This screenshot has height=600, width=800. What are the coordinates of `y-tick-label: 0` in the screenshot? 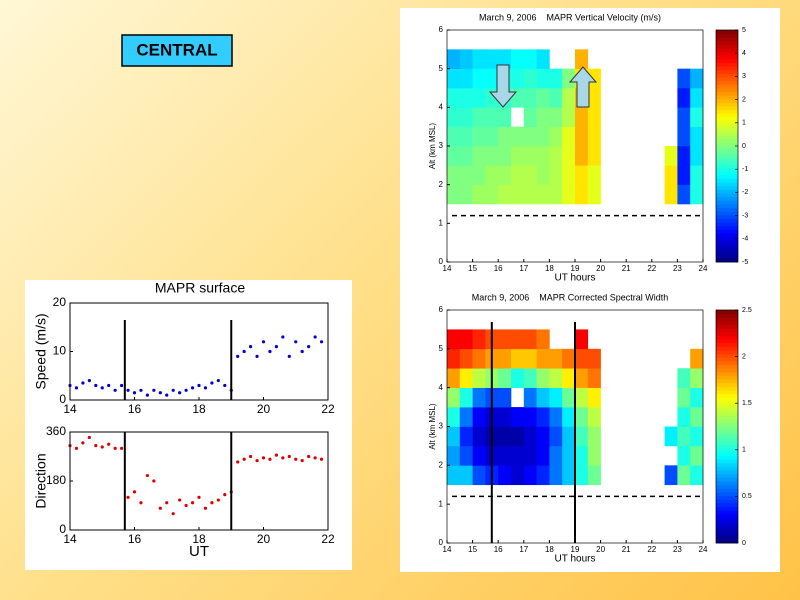 It's located at (441, 542).